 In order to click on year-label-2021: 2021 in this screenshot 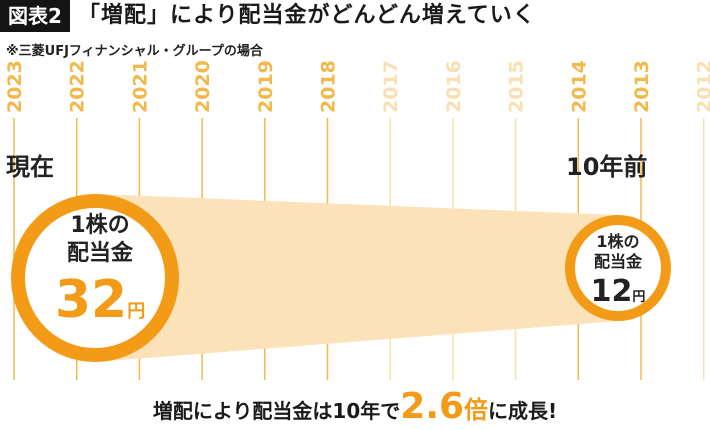, I will do `click(140, 86)`.